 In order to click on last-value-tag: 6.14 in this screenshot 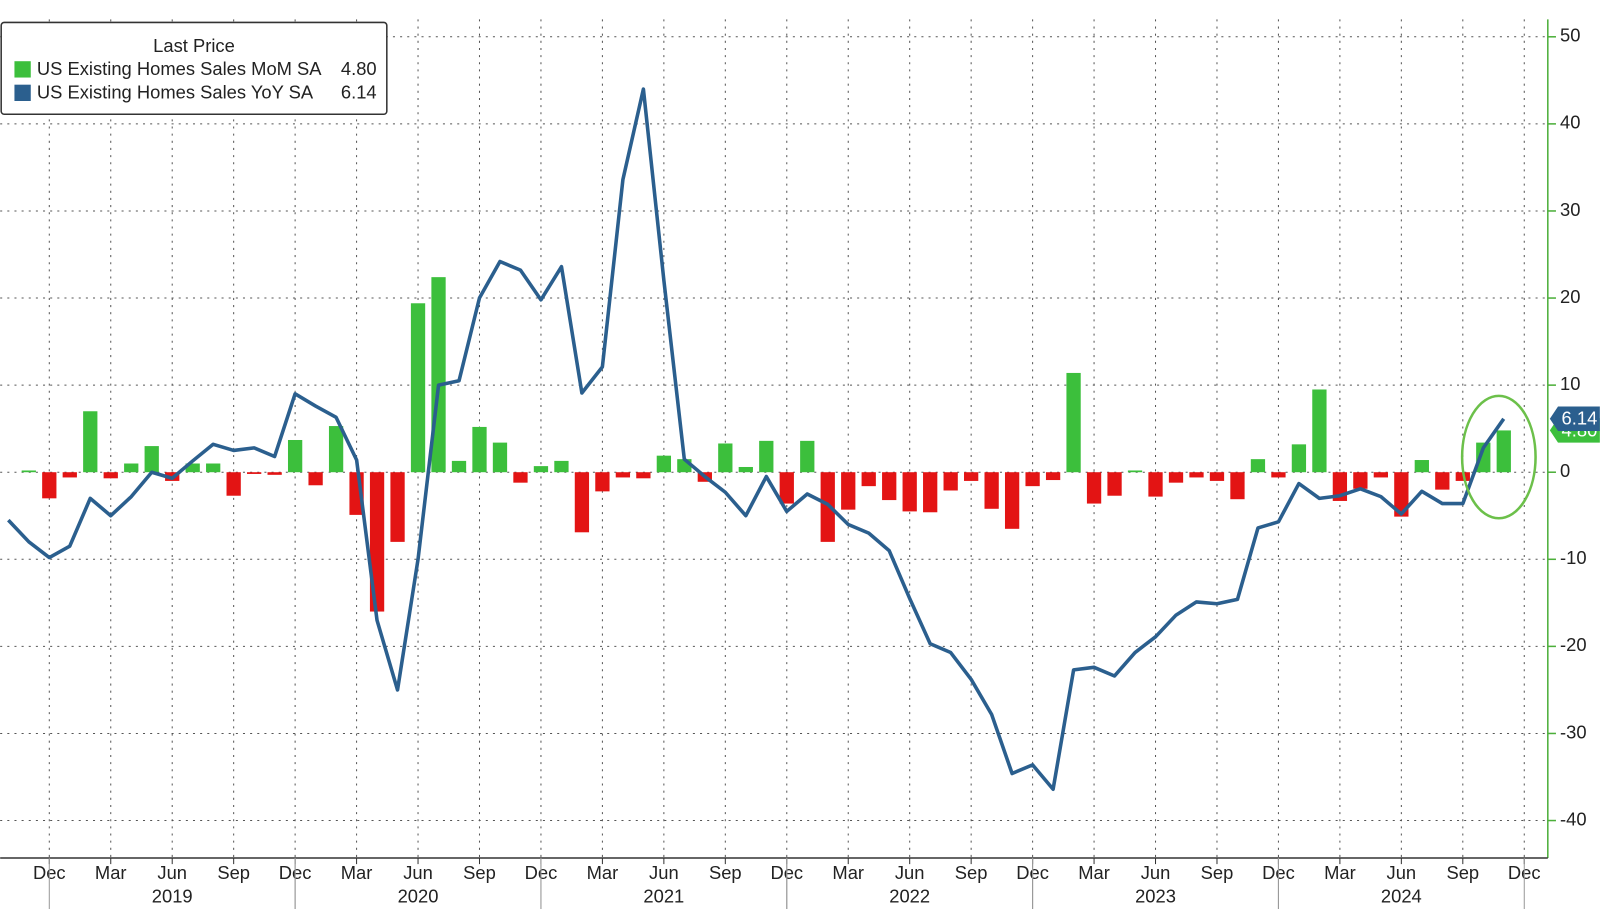, I will do `click(1574, 418)`.